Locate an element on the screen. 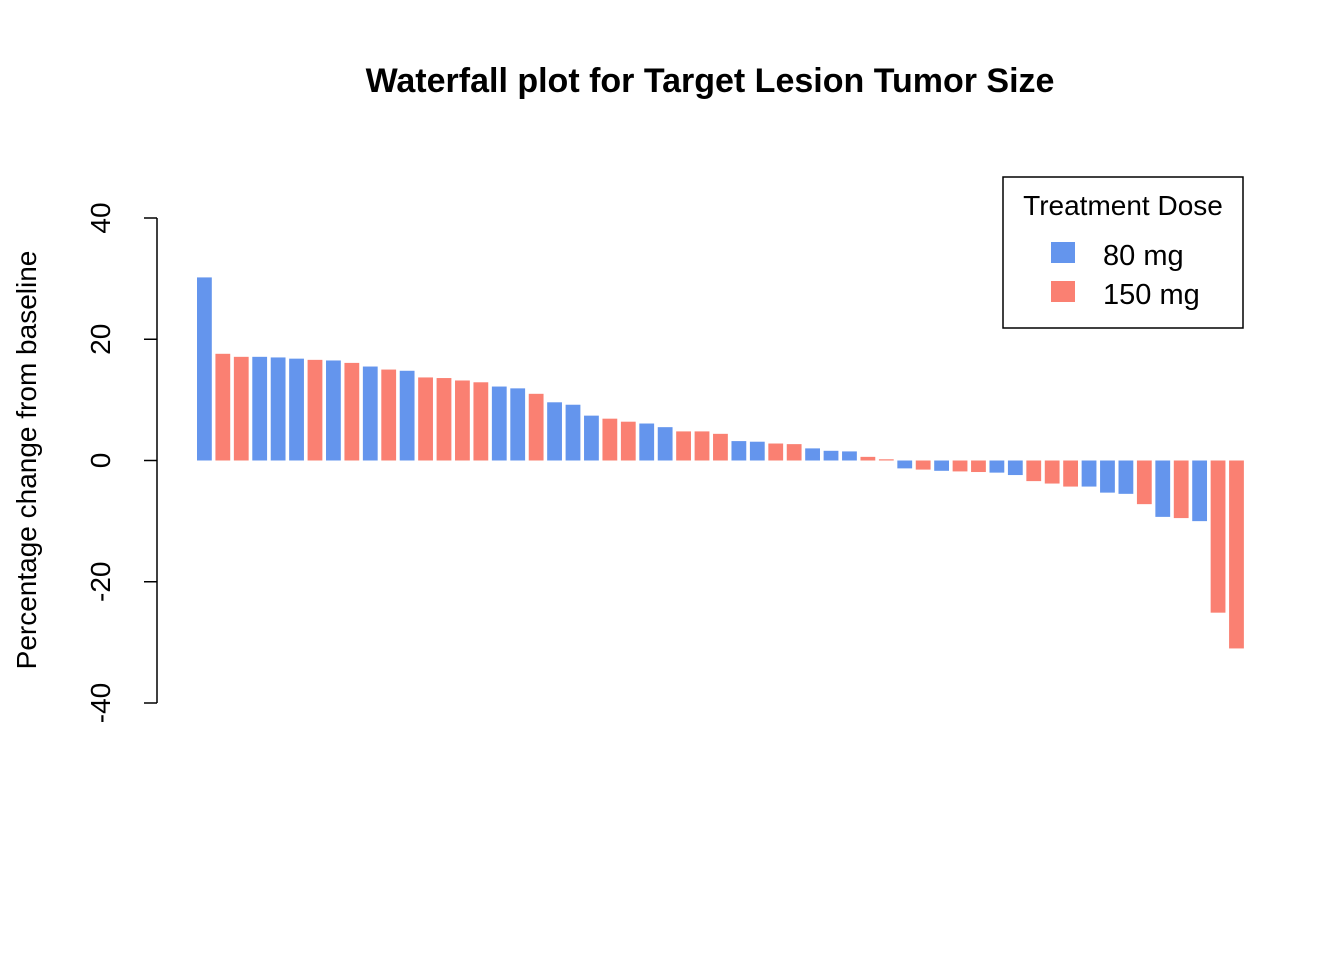  y-tick-label: -40 is located at coordinates (100, 703).